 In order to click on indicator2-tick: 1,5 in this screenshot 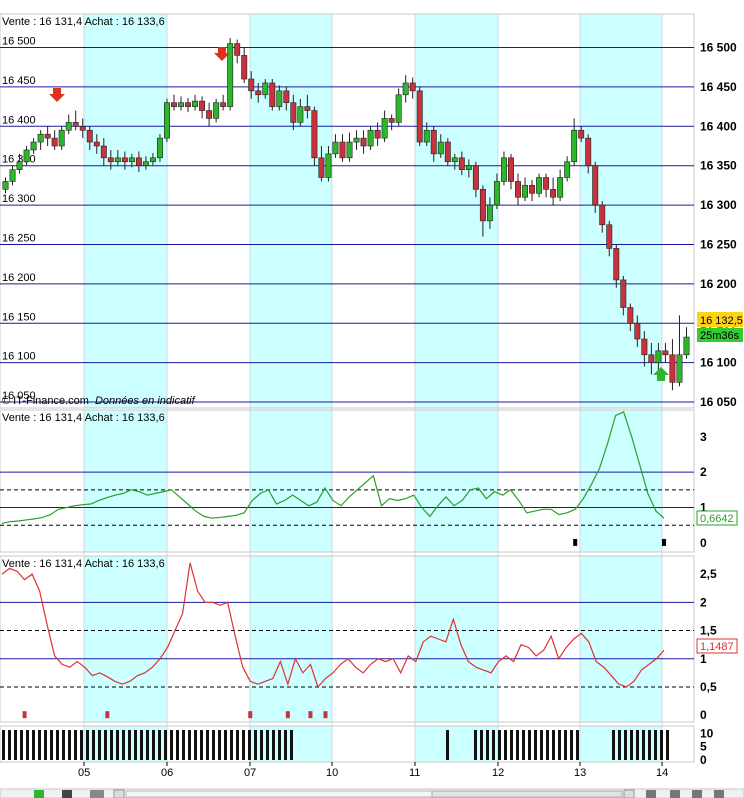, I will do `click(708, 631)`.